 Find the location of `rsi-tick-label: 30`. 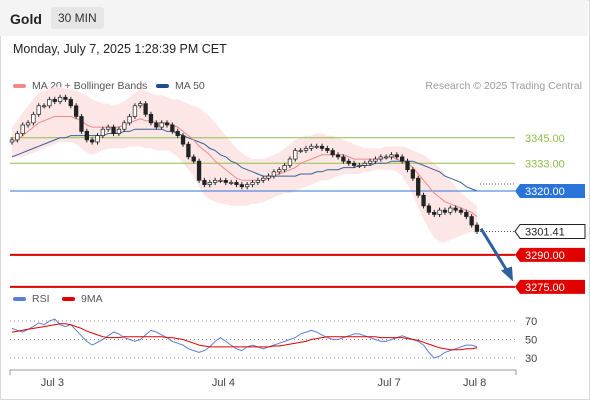

rsi-tick-label: 30 is located at coordinates (531, 359).